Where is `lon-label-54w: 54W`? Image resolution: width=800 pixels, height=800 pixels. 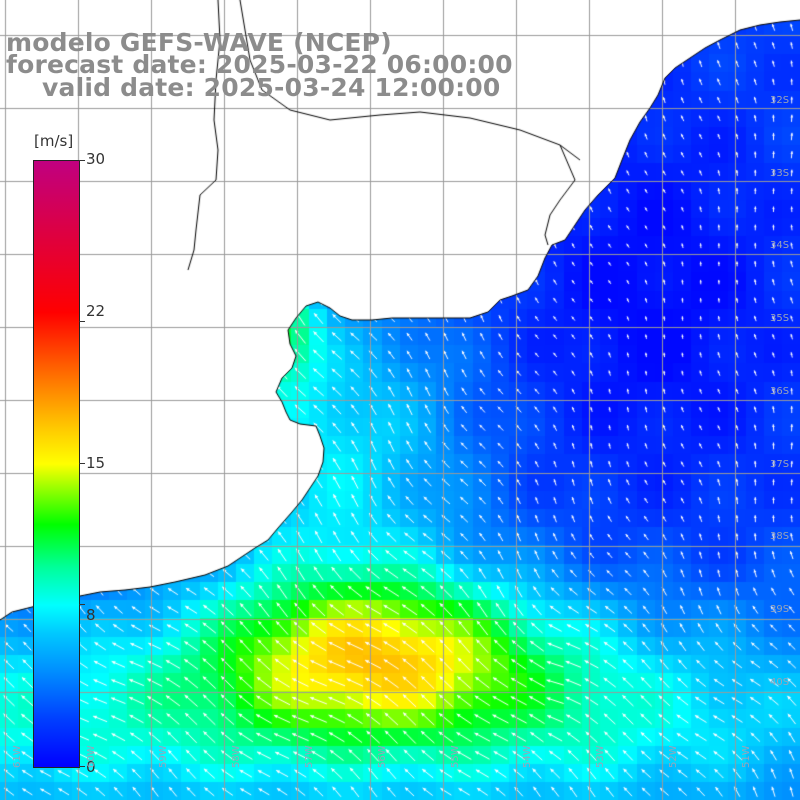 lon-label-54w: 54W is located at coordinates (527, 756).